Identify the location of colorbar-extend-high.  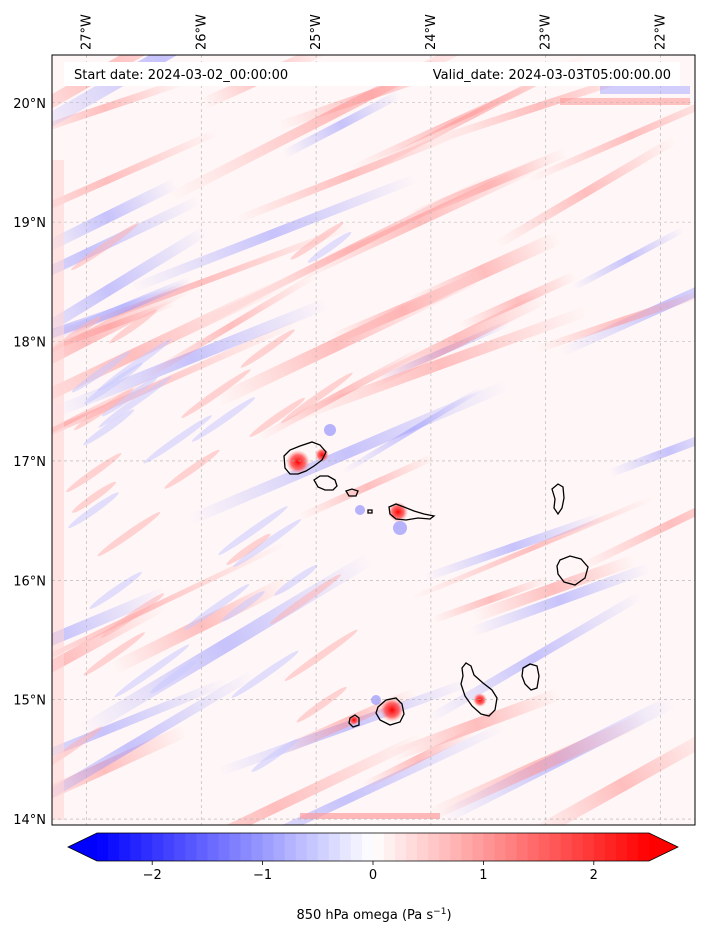
(663, 847).